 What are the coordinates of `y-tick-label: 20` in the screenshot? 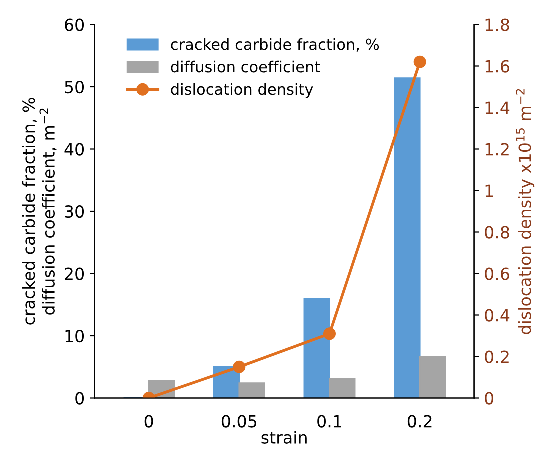 It's located at (74, 274).